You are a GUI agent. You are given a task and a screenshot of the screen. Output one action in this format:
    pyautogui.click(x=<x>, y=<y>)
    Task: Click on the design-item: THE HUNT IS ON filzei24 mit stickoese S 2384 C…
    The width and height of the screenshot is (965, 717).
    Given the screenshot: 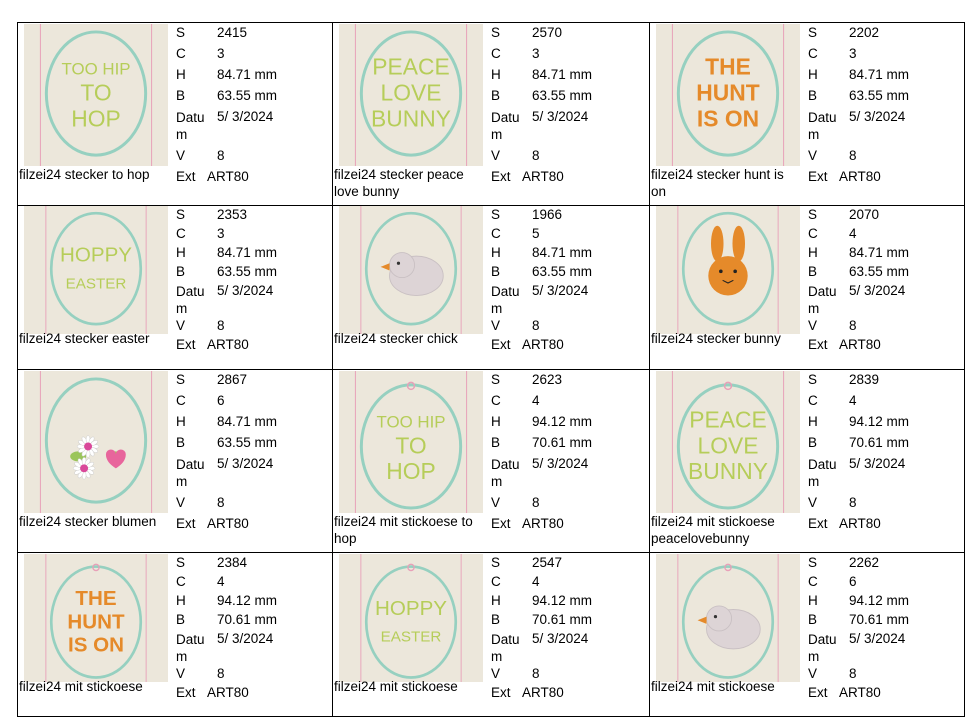 What is the action you would take?
    pyautogui.click(x=175, y=635)
    